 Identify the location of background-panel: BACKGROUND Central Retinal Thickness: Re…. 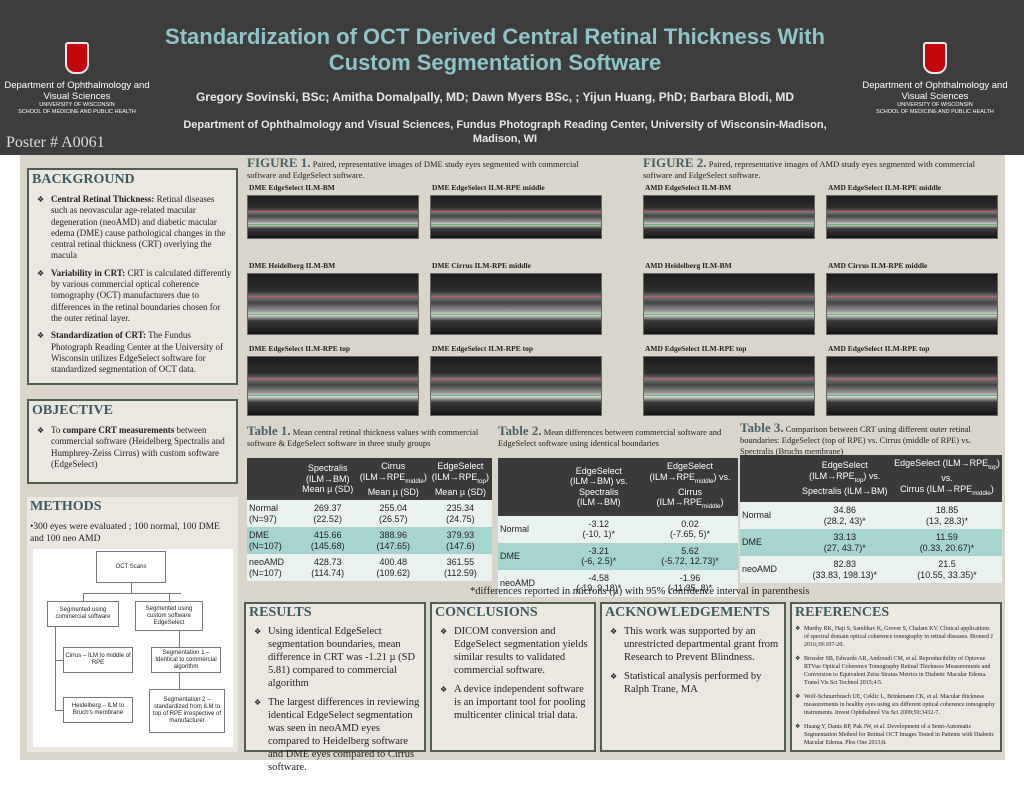
(132, 276).